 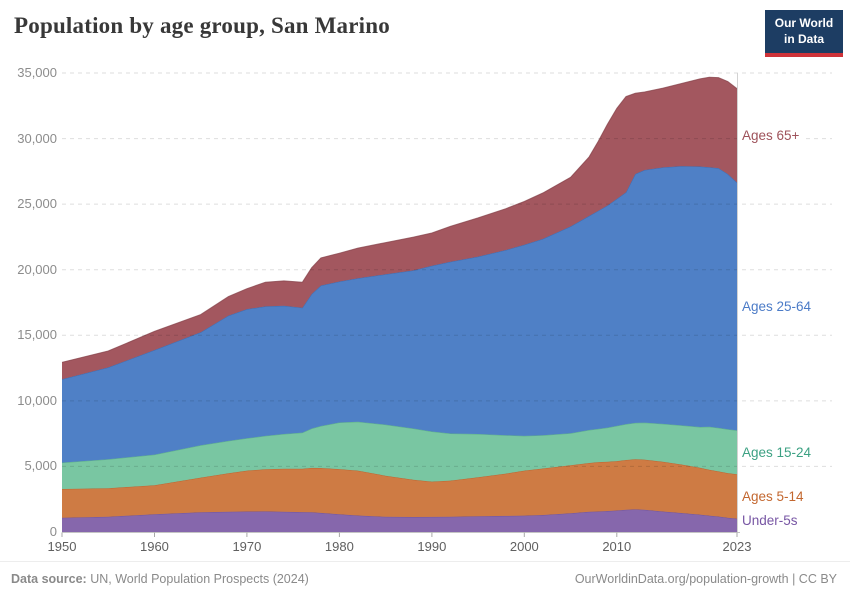 What do you see at coordinates (37, 204) in the screenshot?
I see `y-tick-label-25000: 25,000` at bounding box center [37, 204].